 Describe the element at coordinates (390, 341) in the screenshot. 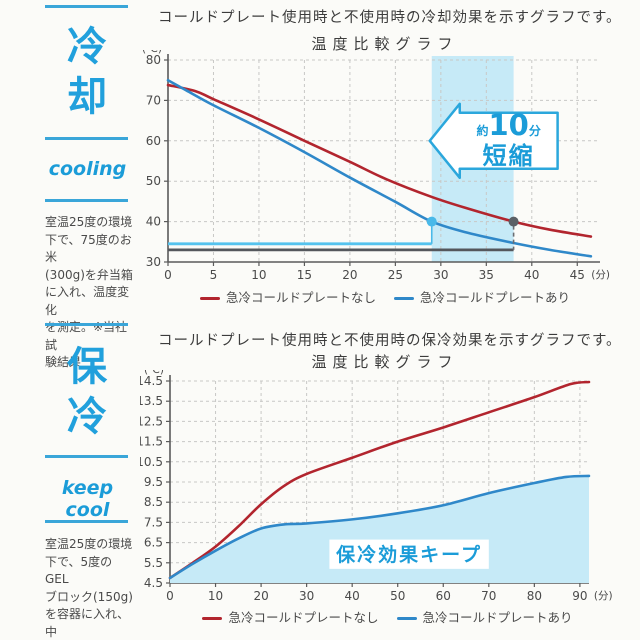

I see `keepcool-chart-header: コールドプレート使用時と不使用時の保冷効果を示すグラフです。` at that location.